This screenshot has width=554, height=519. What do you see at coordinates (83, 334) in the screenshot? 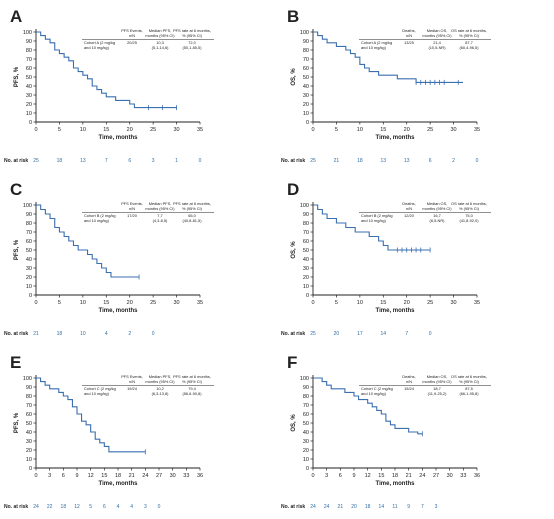
I see `risk-value-c: 10` at bounding box center [83, 334].